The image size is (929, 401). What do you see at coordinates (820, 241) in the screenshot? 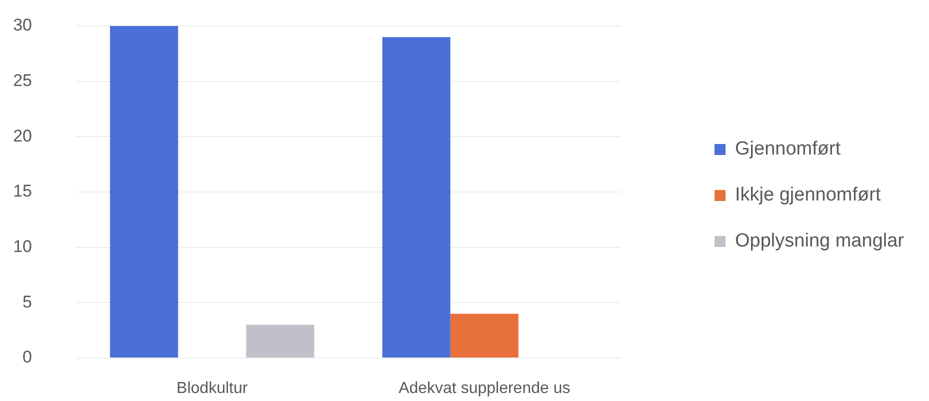
I see `legend-label: Opplysning manglar` at bounding box center [820, 241].